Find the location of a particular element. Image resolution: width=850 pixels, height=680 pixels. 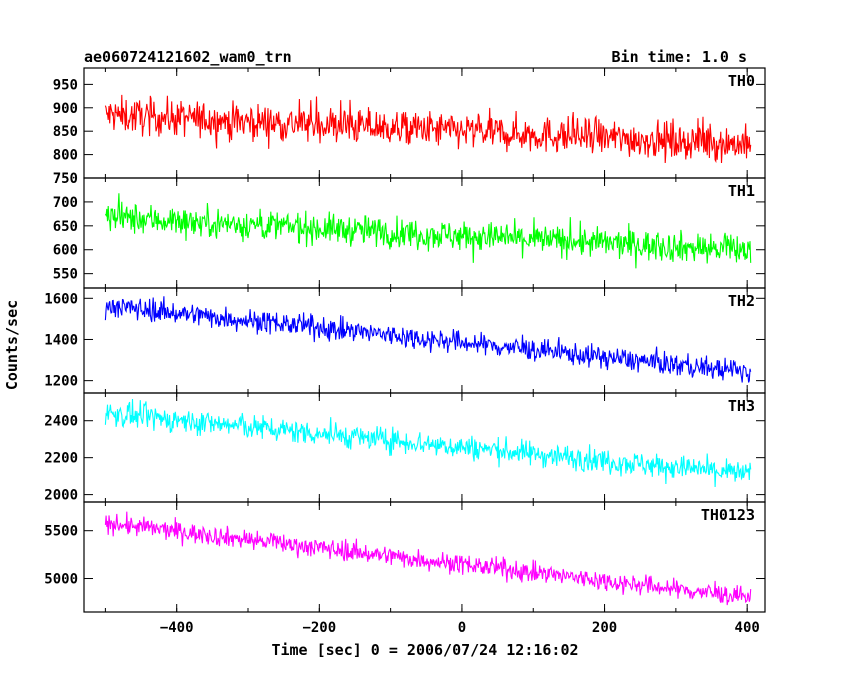

series-th0 is located at coordinates (428, 129).